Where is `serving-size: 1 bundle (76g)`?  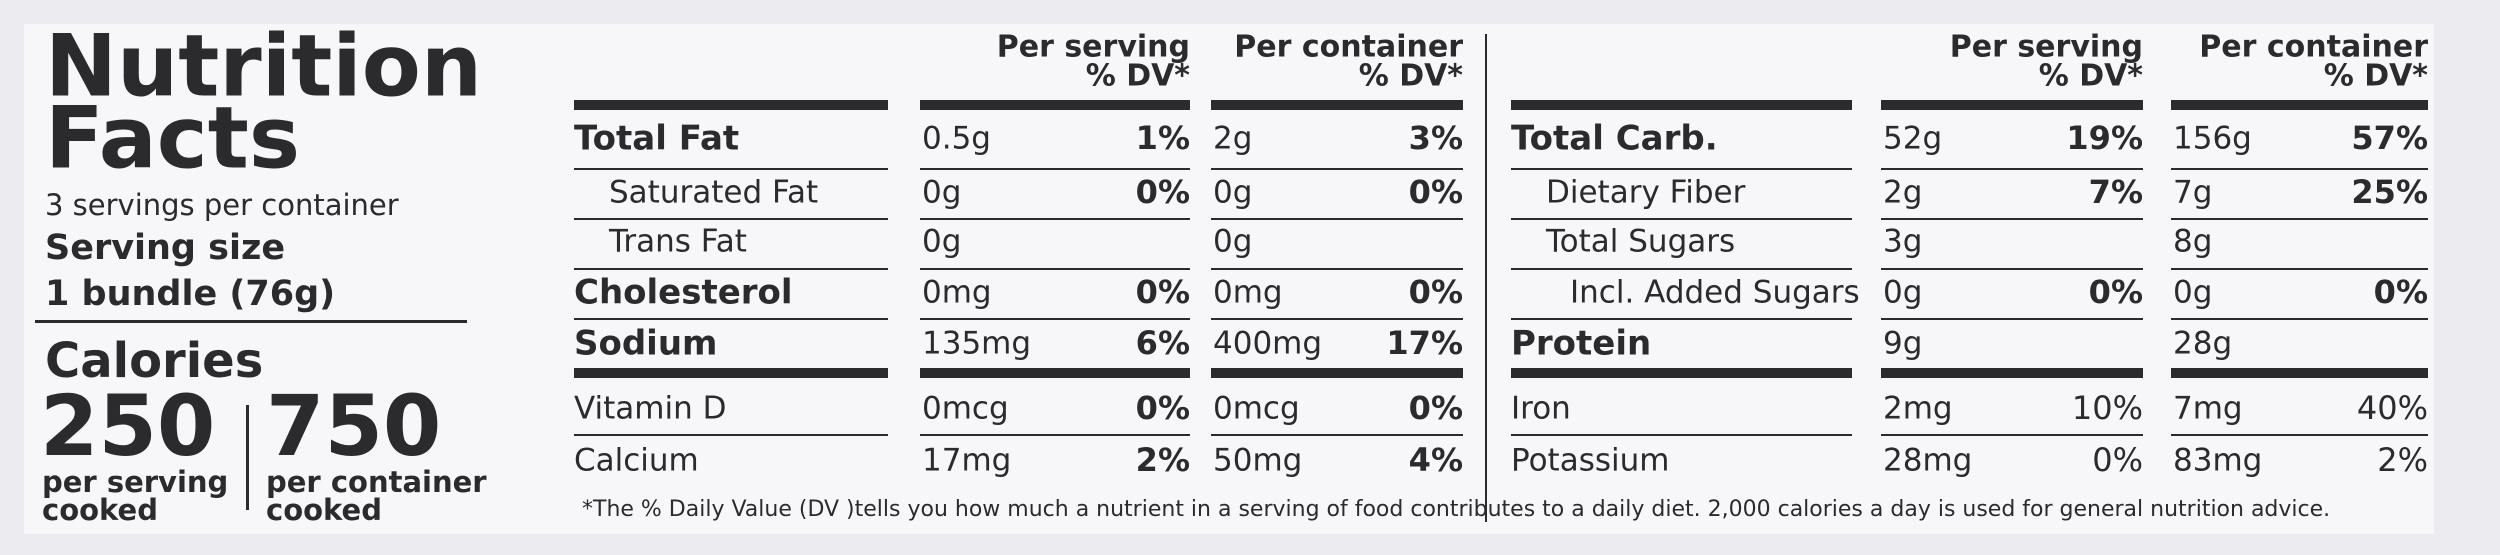 serving-size: 1 bundle (76g) is located at coordinates (190, 294).